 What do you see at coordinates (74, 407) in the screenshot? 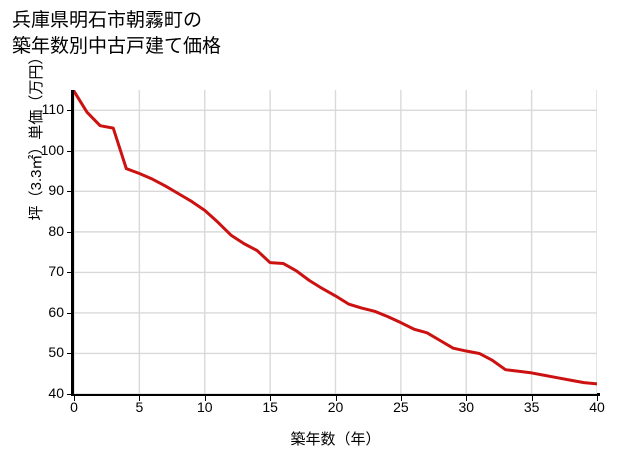
I see `x-tick-label: 0` at bounding box center [74, 407].